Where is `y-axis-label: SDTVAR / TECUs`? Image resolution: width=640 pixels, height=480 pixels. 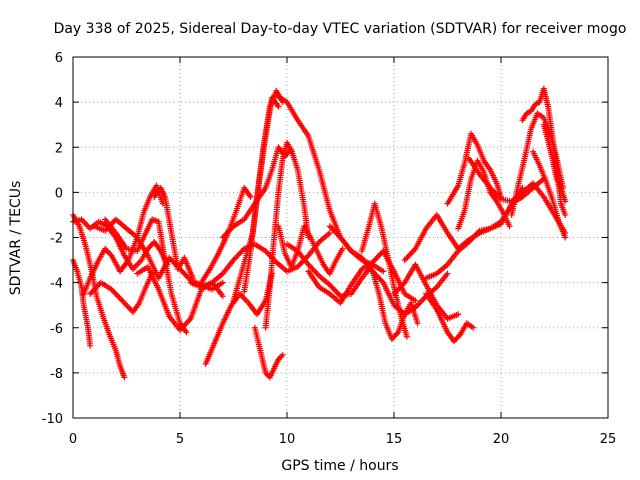 y-axis-label: SDTVAR / TECUs is located at coordinates (16, 238).